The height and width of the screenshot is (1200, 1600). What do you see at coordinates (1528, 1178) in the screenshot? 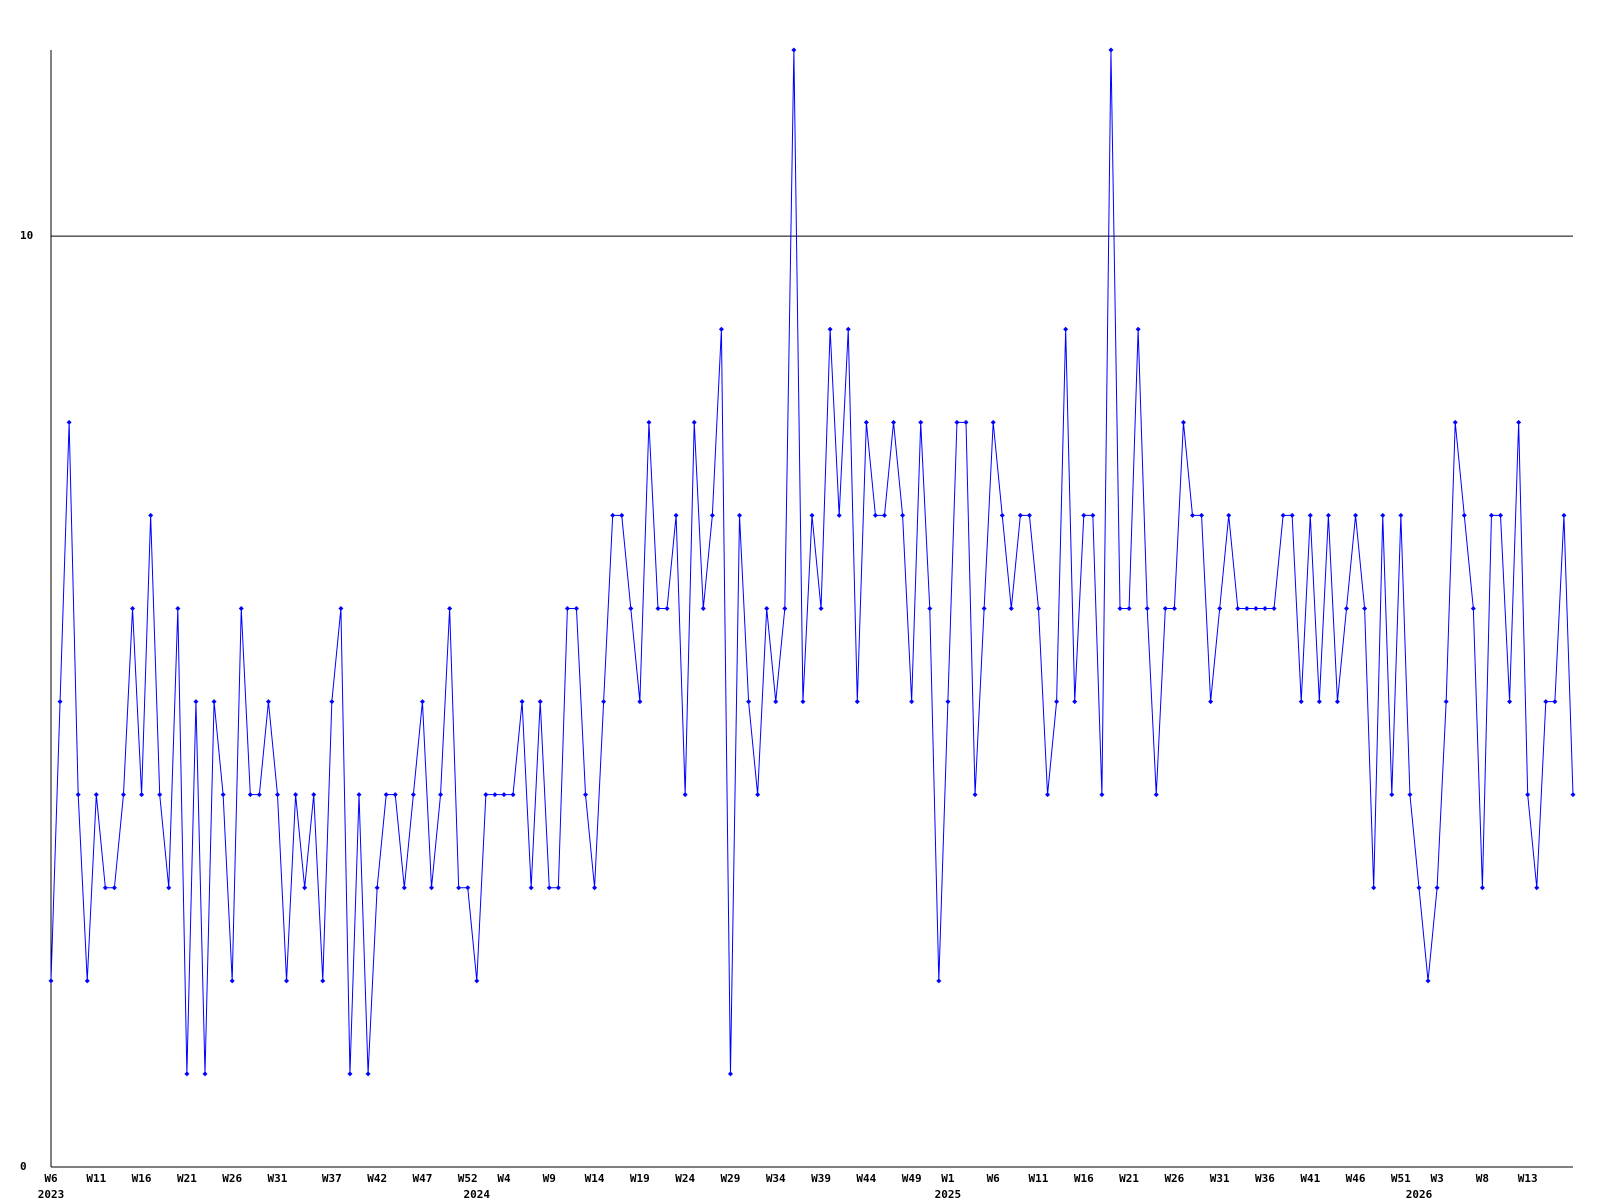
I see `x-tick-label: W13` at bounding box center [1528, 1178].